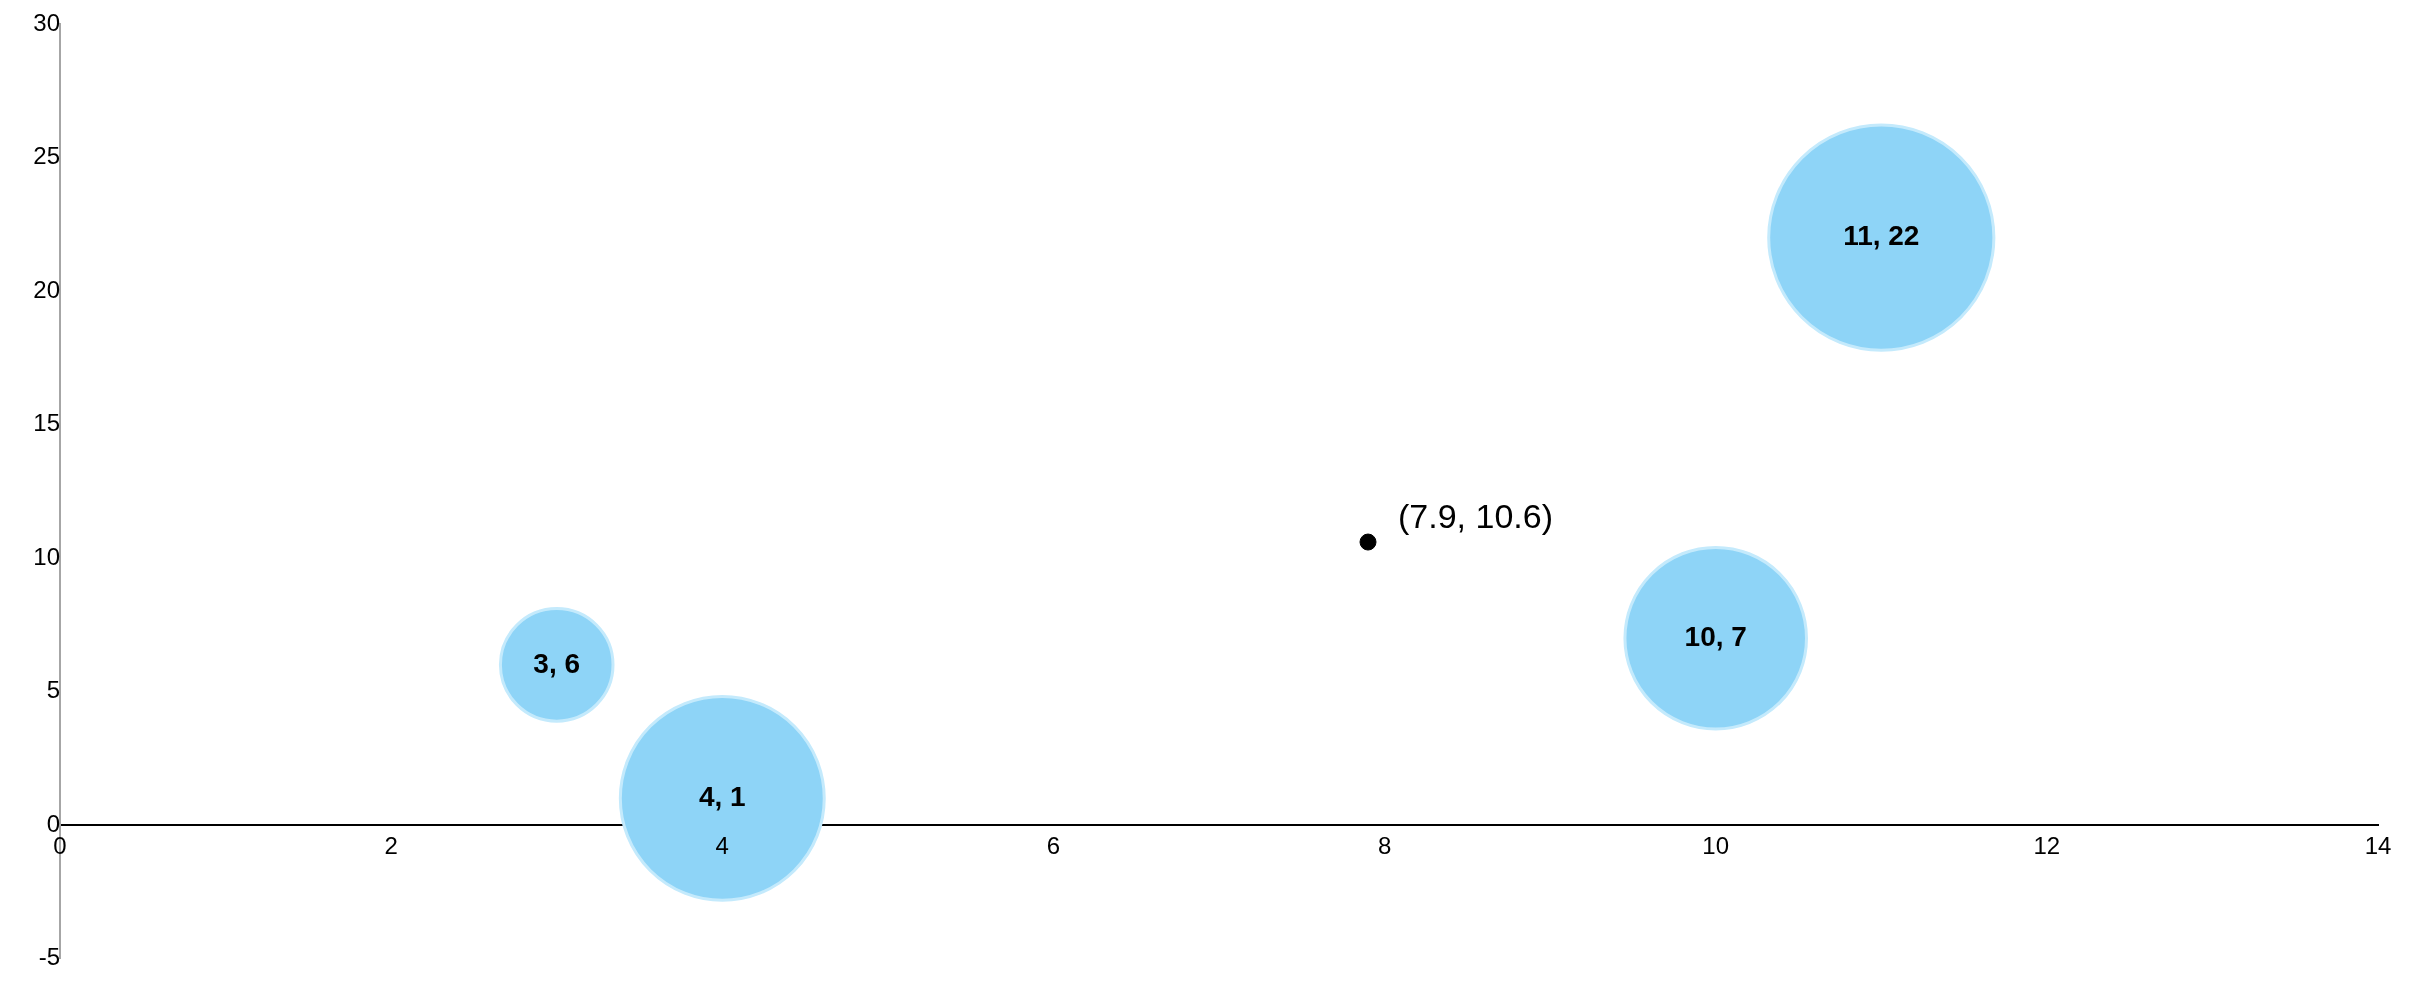 Image resolution: width=2428 pixels, height=981 pixels. I want to click on y-tick-label: 25, so click(46, 156).